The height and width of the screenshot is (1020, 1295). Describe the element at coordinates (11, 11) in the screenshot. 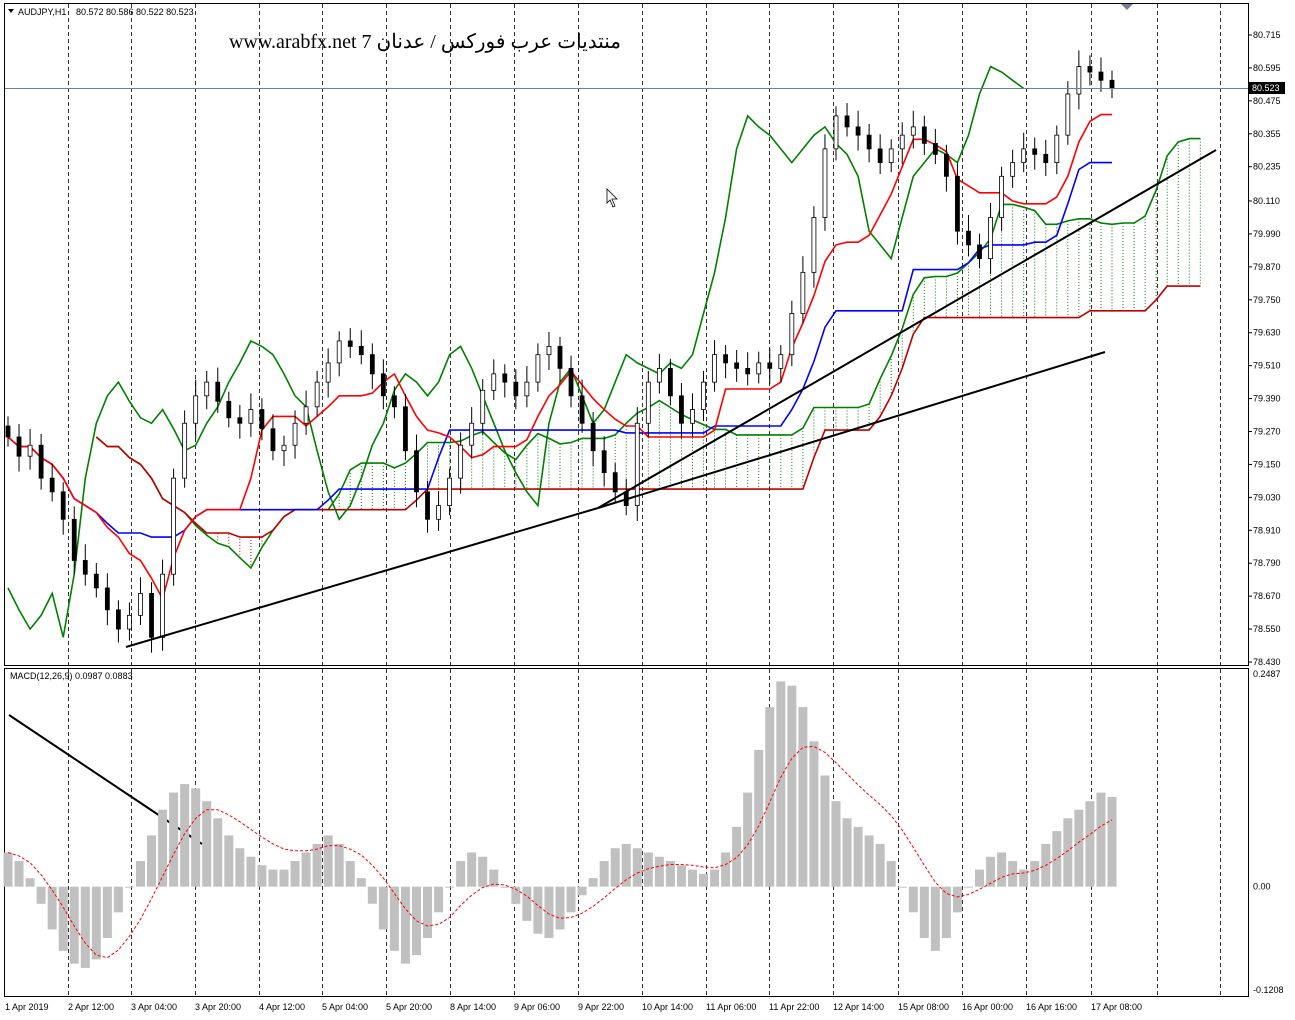

I see `dropdown-triangle-icon` at that location.